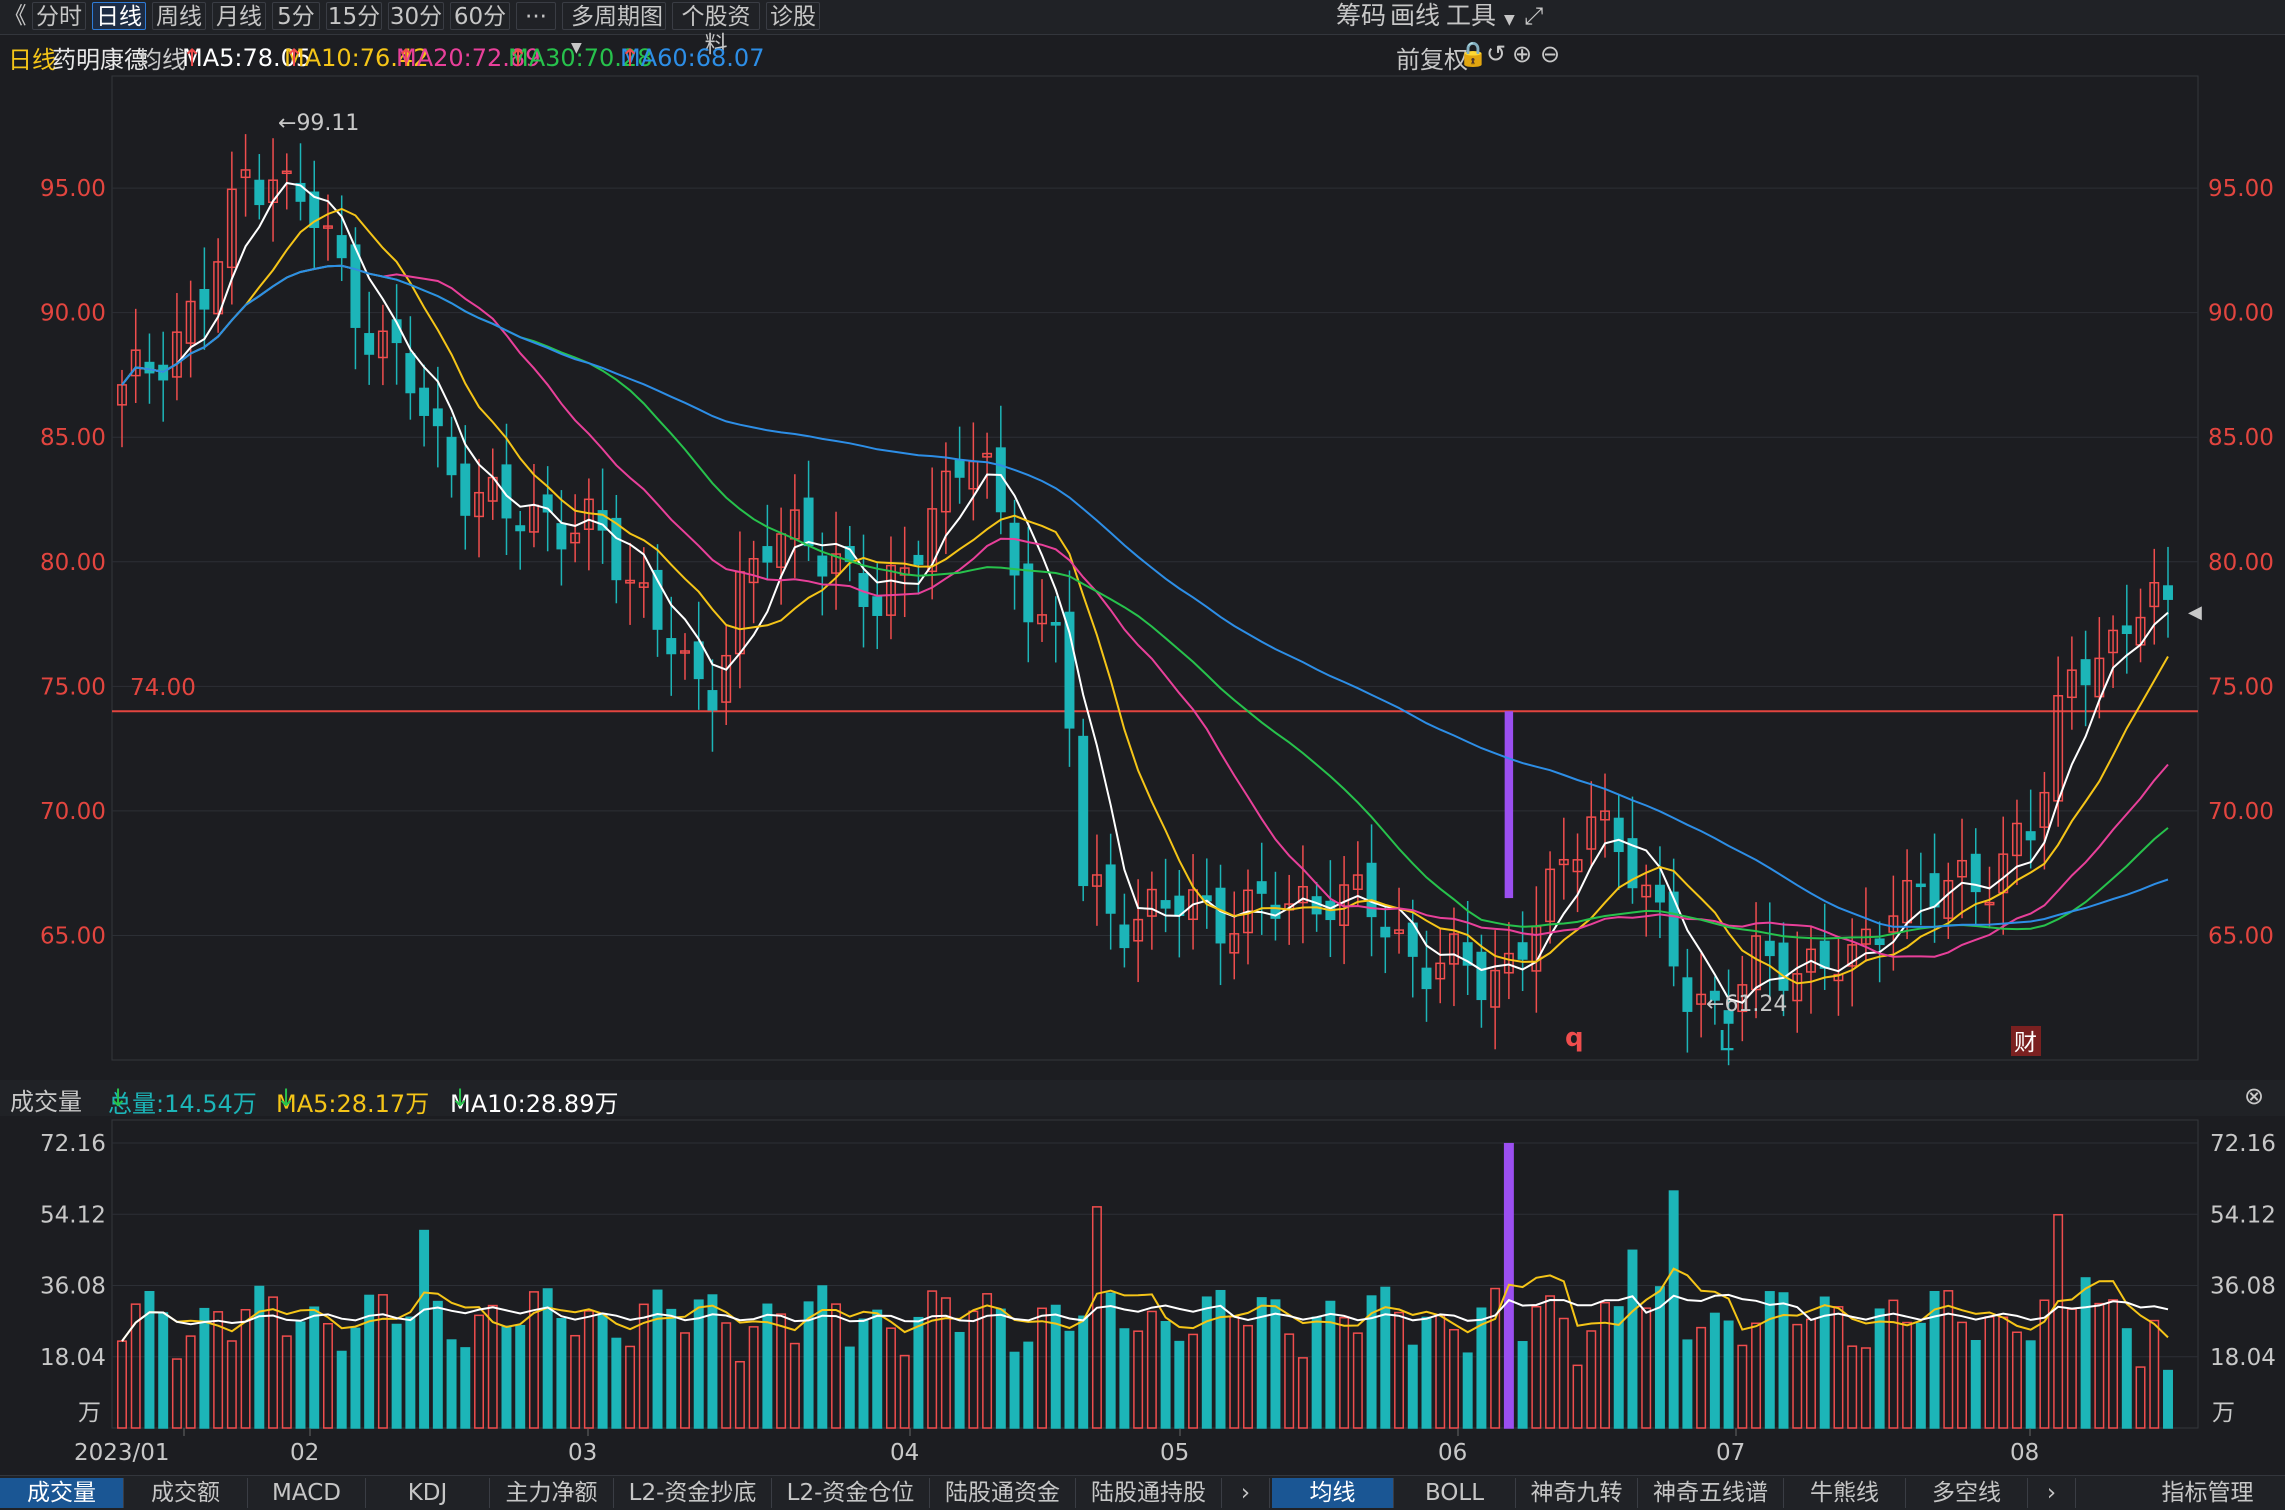 The image size is (2285, 1510). What do you see at coordinates (1246, 1493) in the screenshot?
I see `scroll-right-icon: ›` at bounding box center [1246, 1493].